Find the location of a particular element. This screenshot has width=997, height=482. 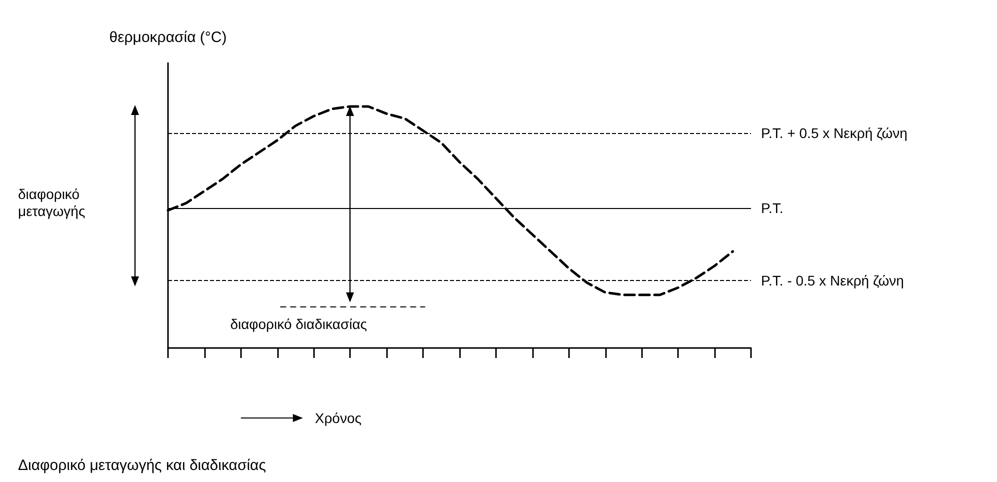

text: Διαφορικό μεταγωγής και διαδικασίας is located at coordinates (142, 465).